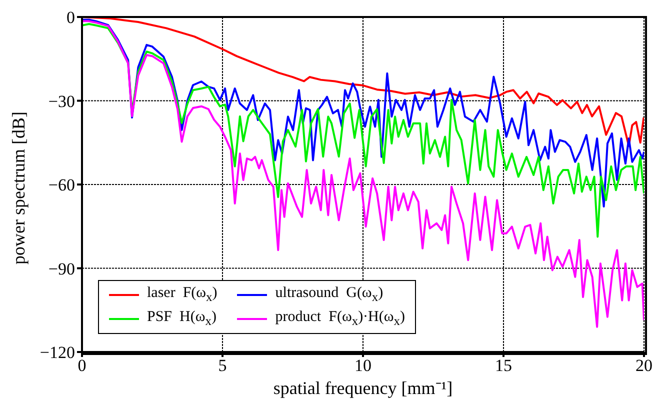 The height and width of the screenshot is (406, 657). I want to click on legend-label: PSF H(ω$_{x}$), so click(181, 319).